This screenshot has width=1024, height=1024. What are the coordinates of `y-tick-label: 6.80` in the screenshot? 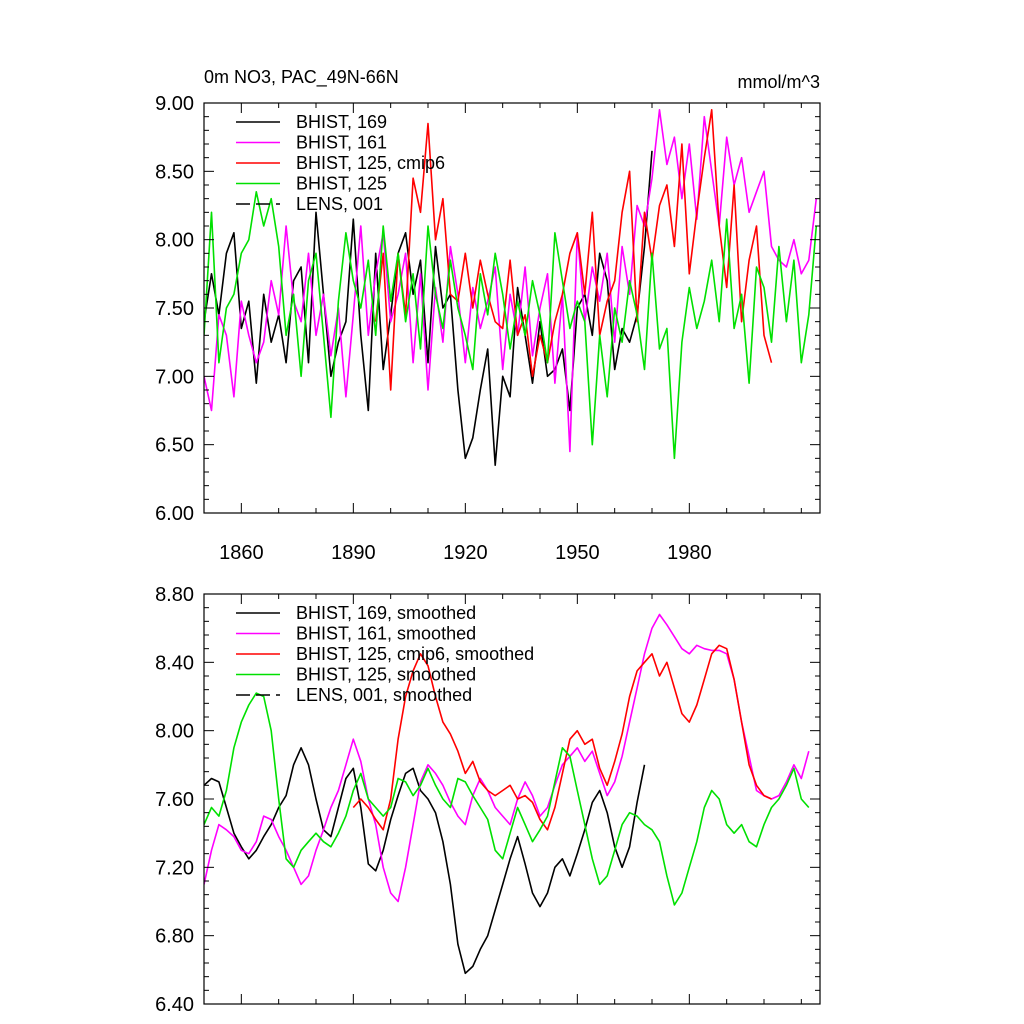 It's located at (174, 937).